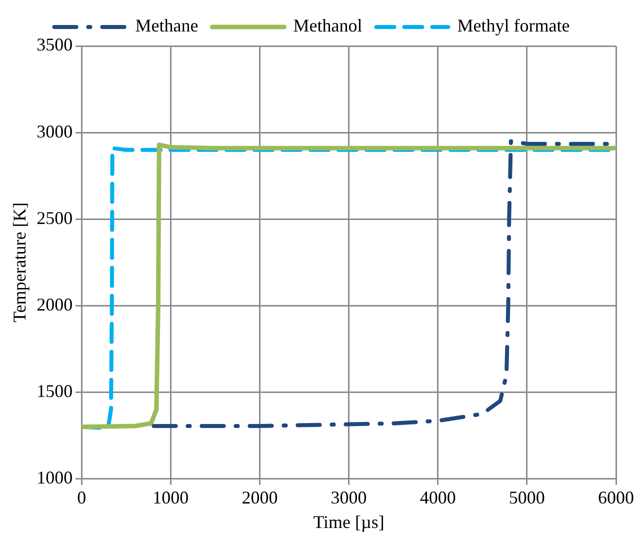 This screenshot has height=536, width=638. What do you see at coordinates (327, 26) in the screenshot?
I see `legend-label: Methanol` at bounding box center [327, 26].